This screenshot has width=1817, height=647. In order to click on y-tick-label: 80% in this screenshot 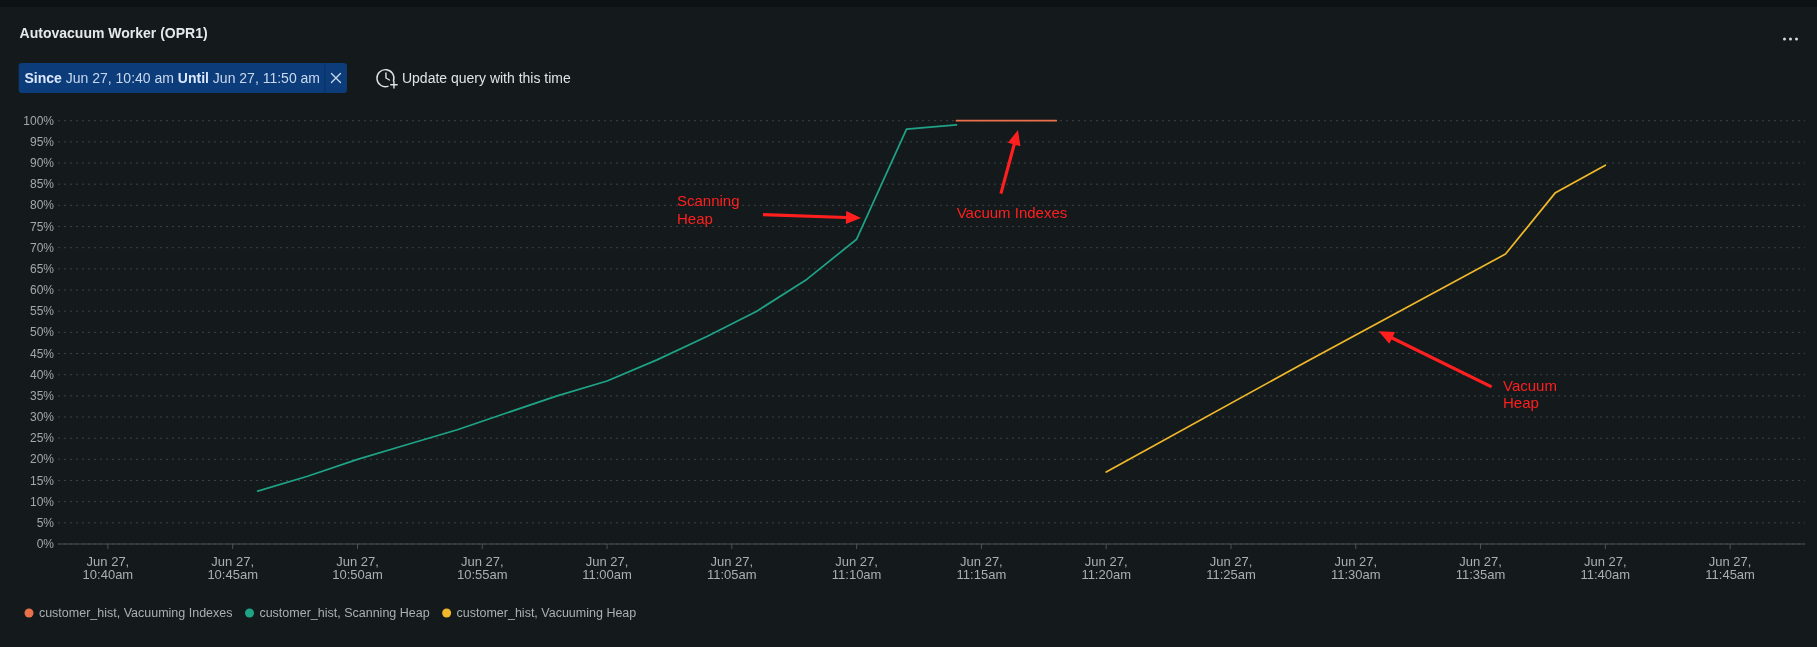, I will do `click(42, 205)`.